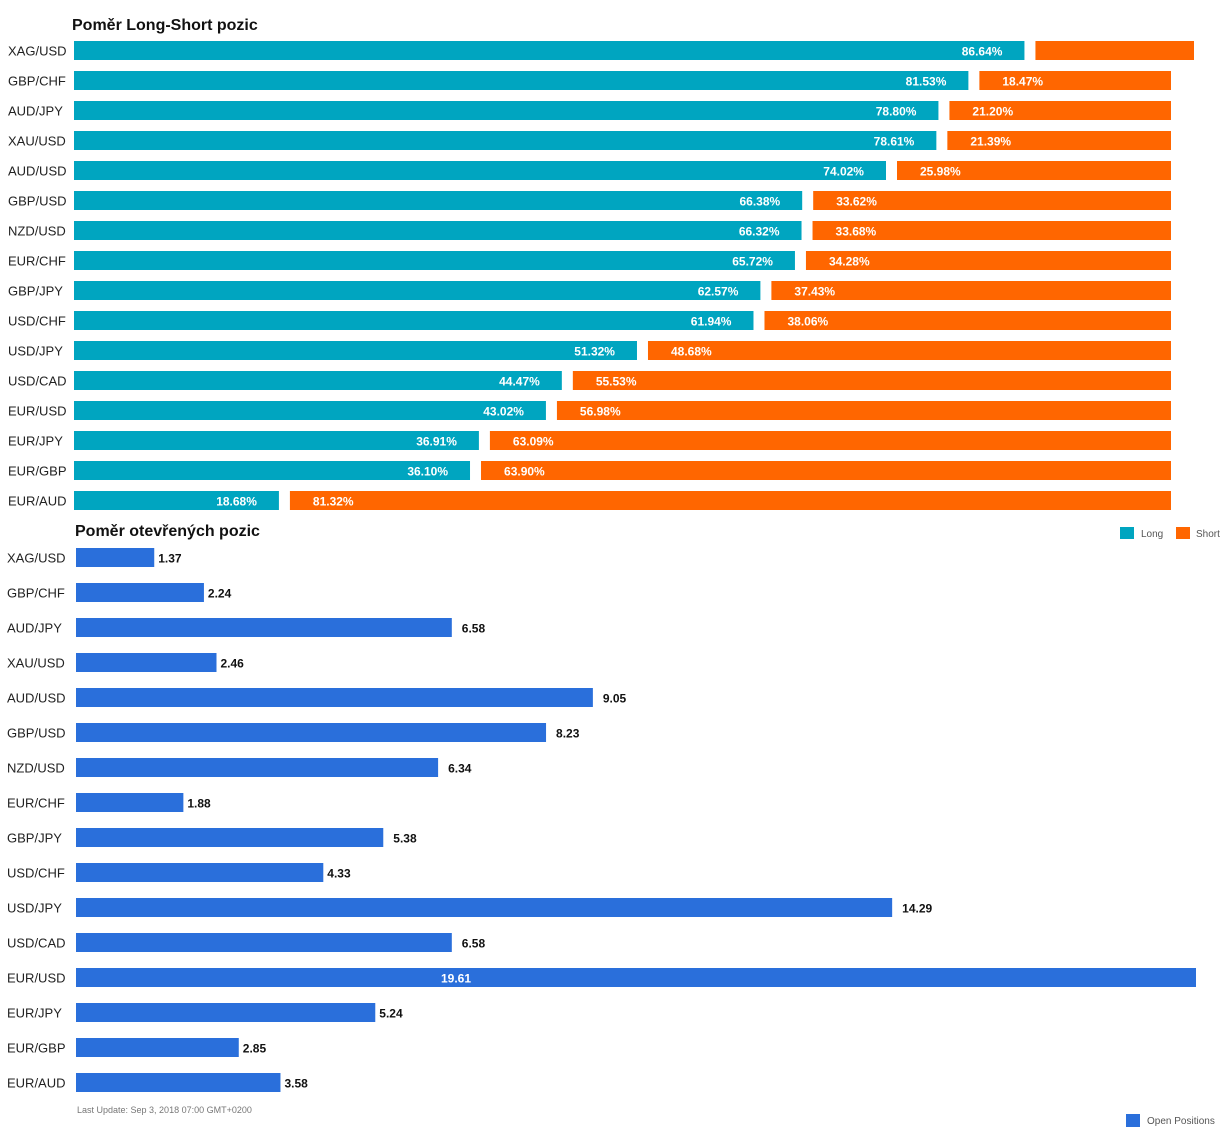 The height and width of the screenshot is (1139, 1229). Describe the element at coordinates (1114, 50) in the screenshot. I see `short-bar-xag-usd` at that location.